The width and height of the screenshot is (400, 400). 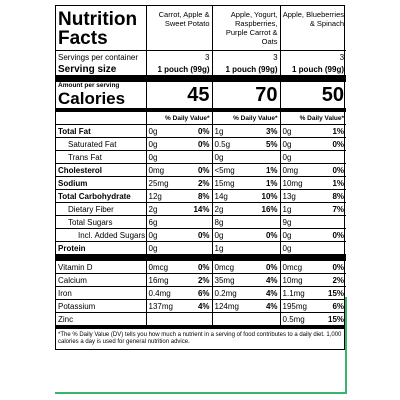 What do you see at coordinates (101, 235) in the screenshot?
I see `nutrient-label: Incl. Added Sugars` at bounding box center [101, 235].